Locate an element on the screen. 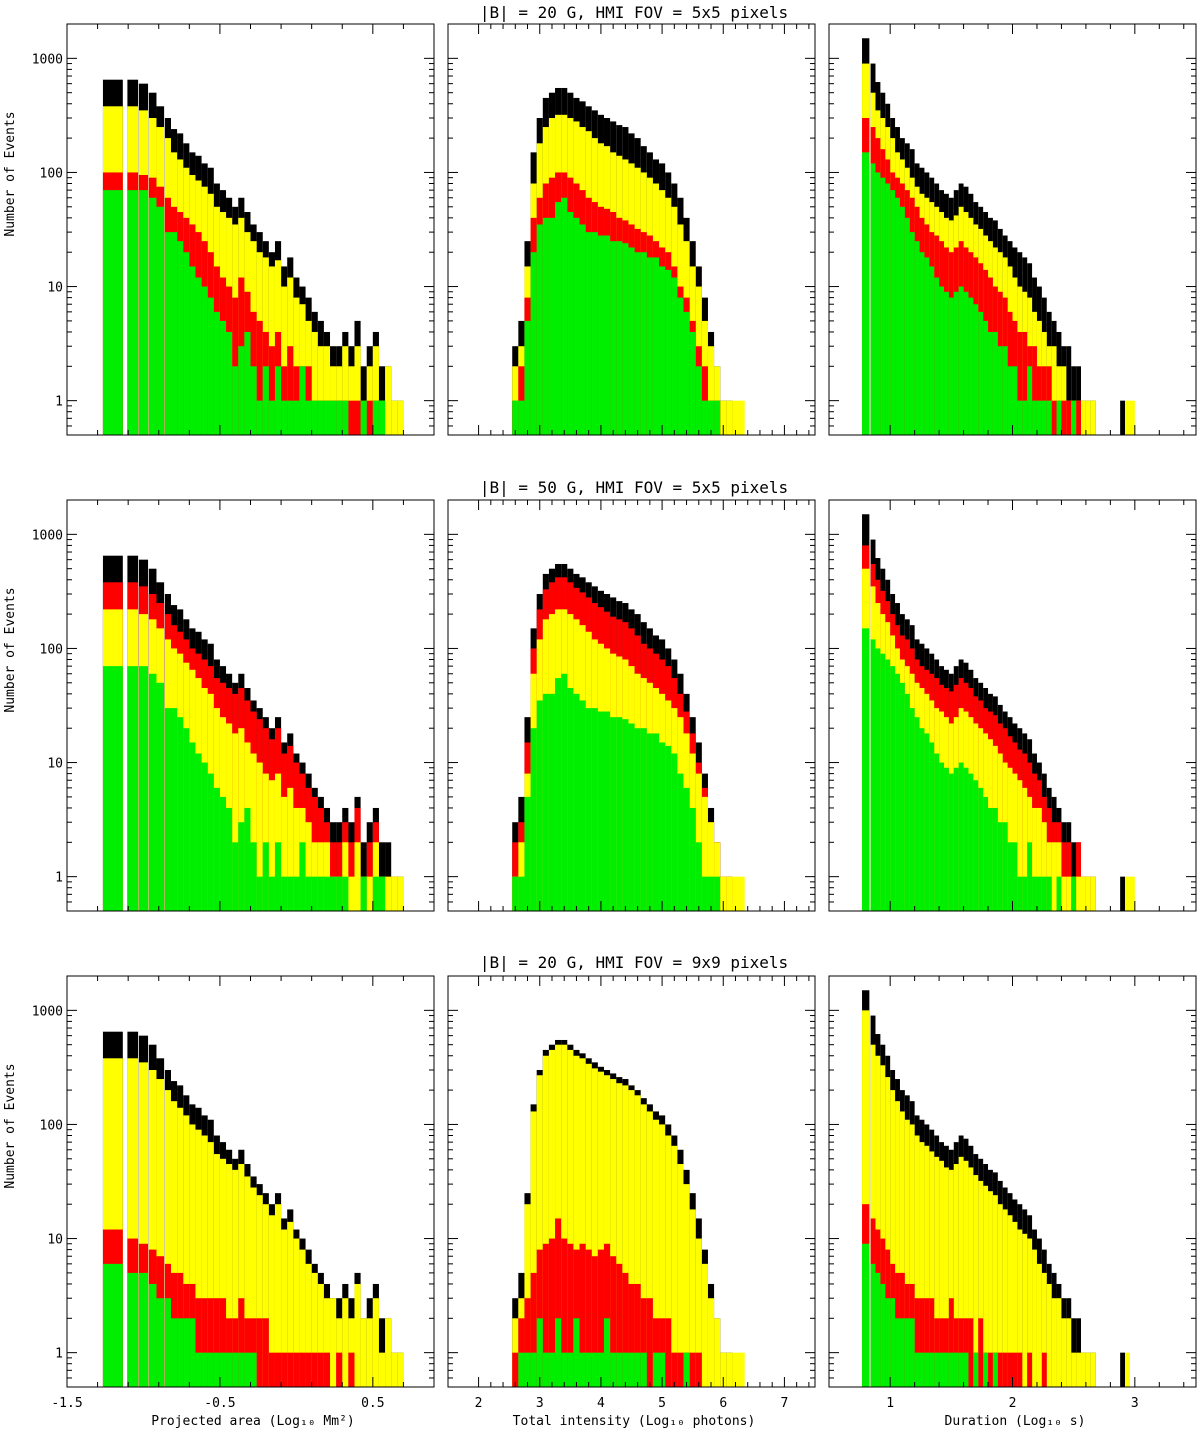 The height and width of the screenshot is (1432, 1200). x-tick-label: 2 is located at coordinates (1013, 1403).